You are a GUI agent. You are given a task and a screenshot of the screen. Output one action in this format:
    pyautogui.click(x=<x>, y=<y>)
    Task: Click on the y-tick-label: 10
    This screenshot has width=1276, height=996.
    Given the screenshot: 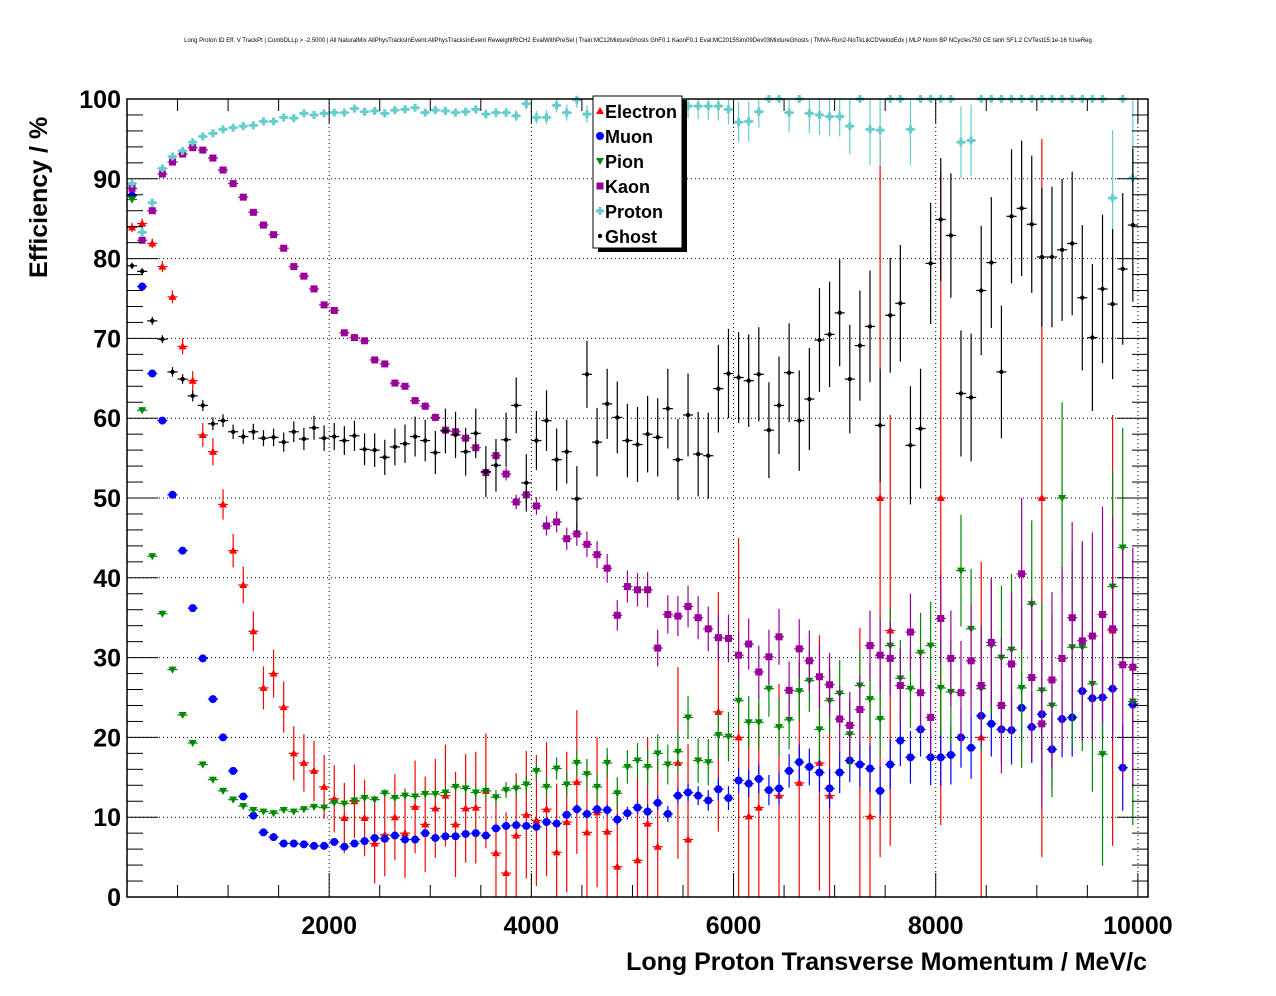 What is the action you would take?
    pyautogui.click(x=107, y=818)
    